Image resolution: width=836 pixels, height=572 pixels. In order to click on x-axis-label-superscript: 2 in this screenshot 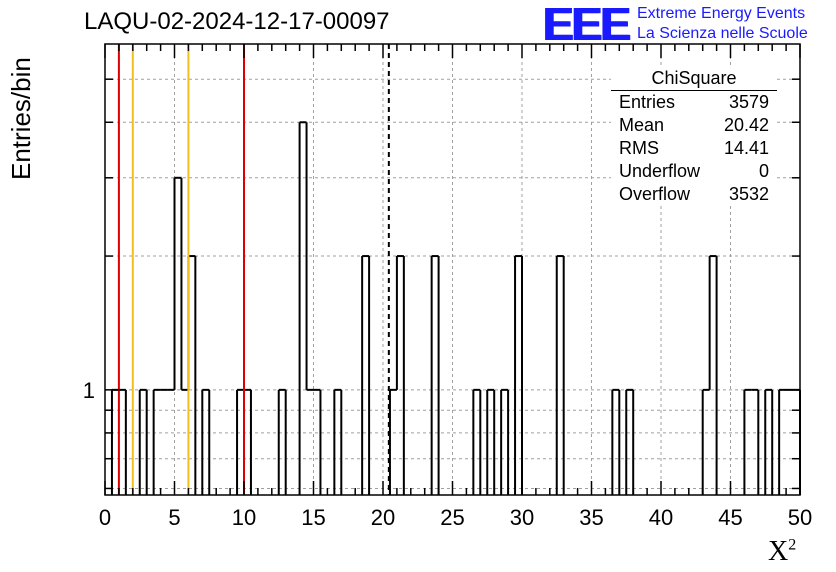, I will do `click(792, 545)`.